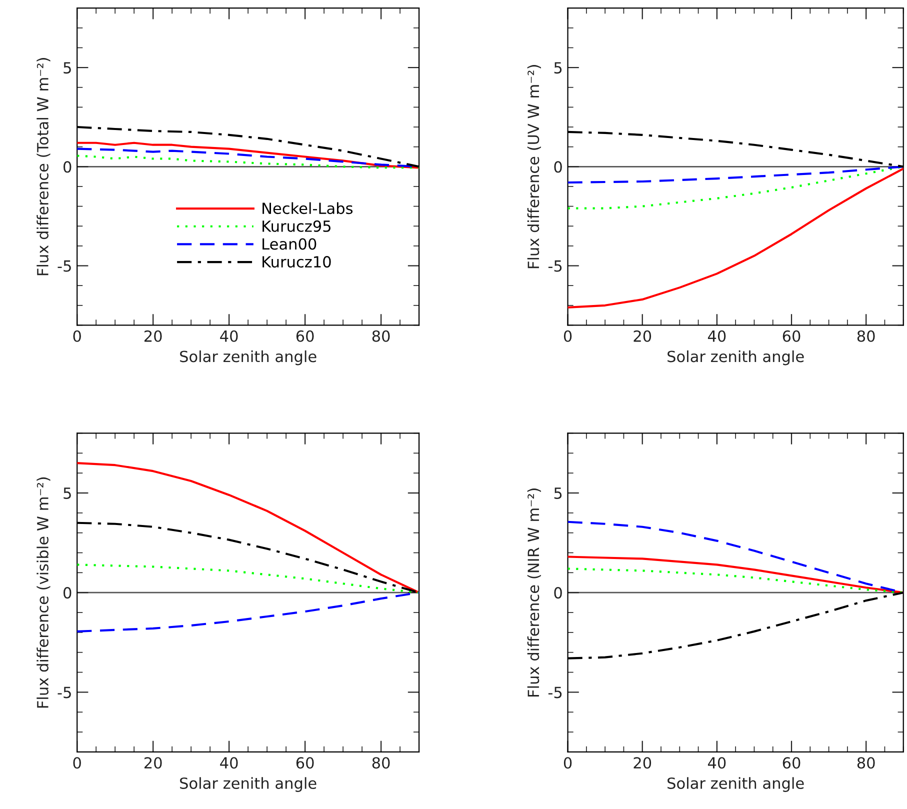  Describe the element at coordinates (43, 592) in the screenshot. I see `y-axis-title: Flux difference (visible W m⁻²)` at that location.